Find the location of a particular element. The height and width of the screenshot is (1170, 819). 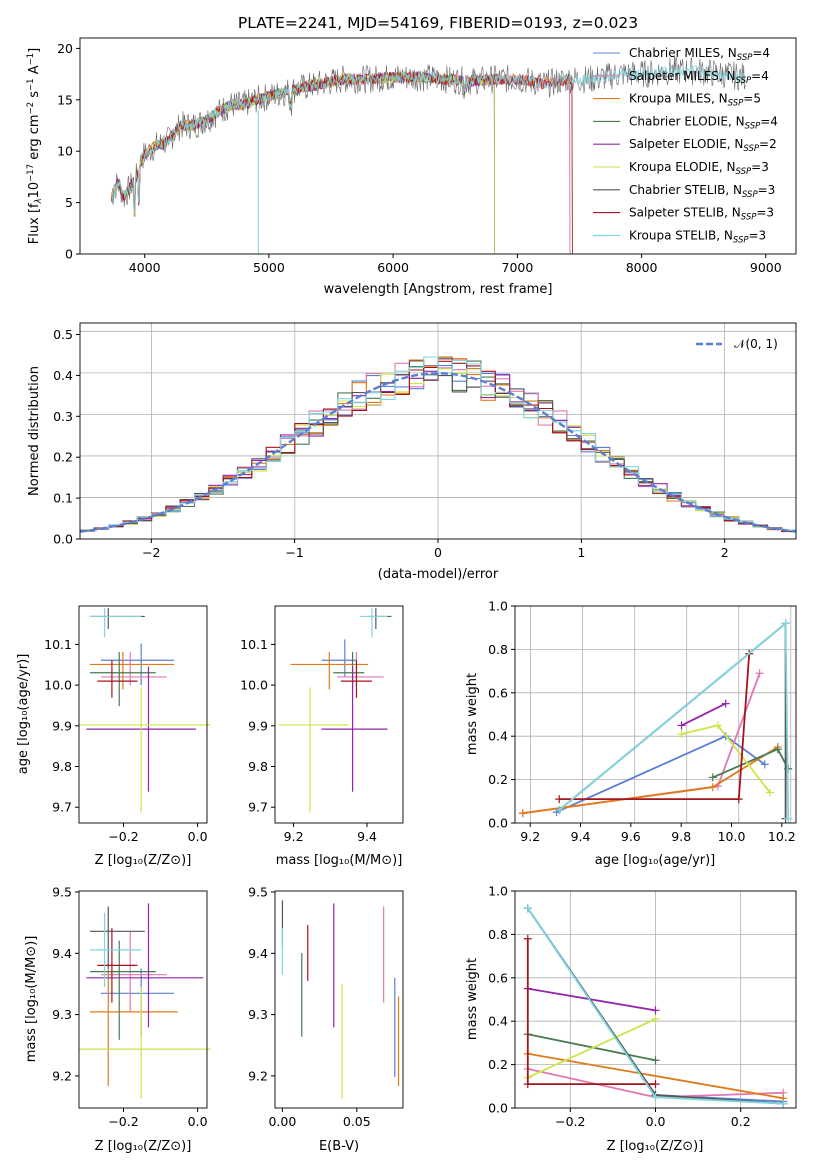

svg-text: 10 is located at coordinates (65, 151).